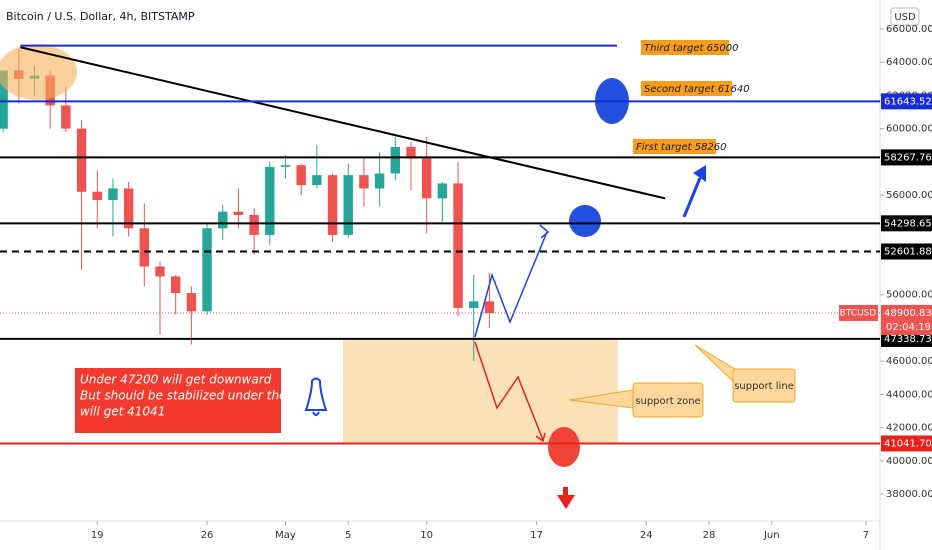  What do you see at coordinates (909, 295) in the screenshot?
I see `y-tick-label: 50000.00` at bounding box center [909, 295].